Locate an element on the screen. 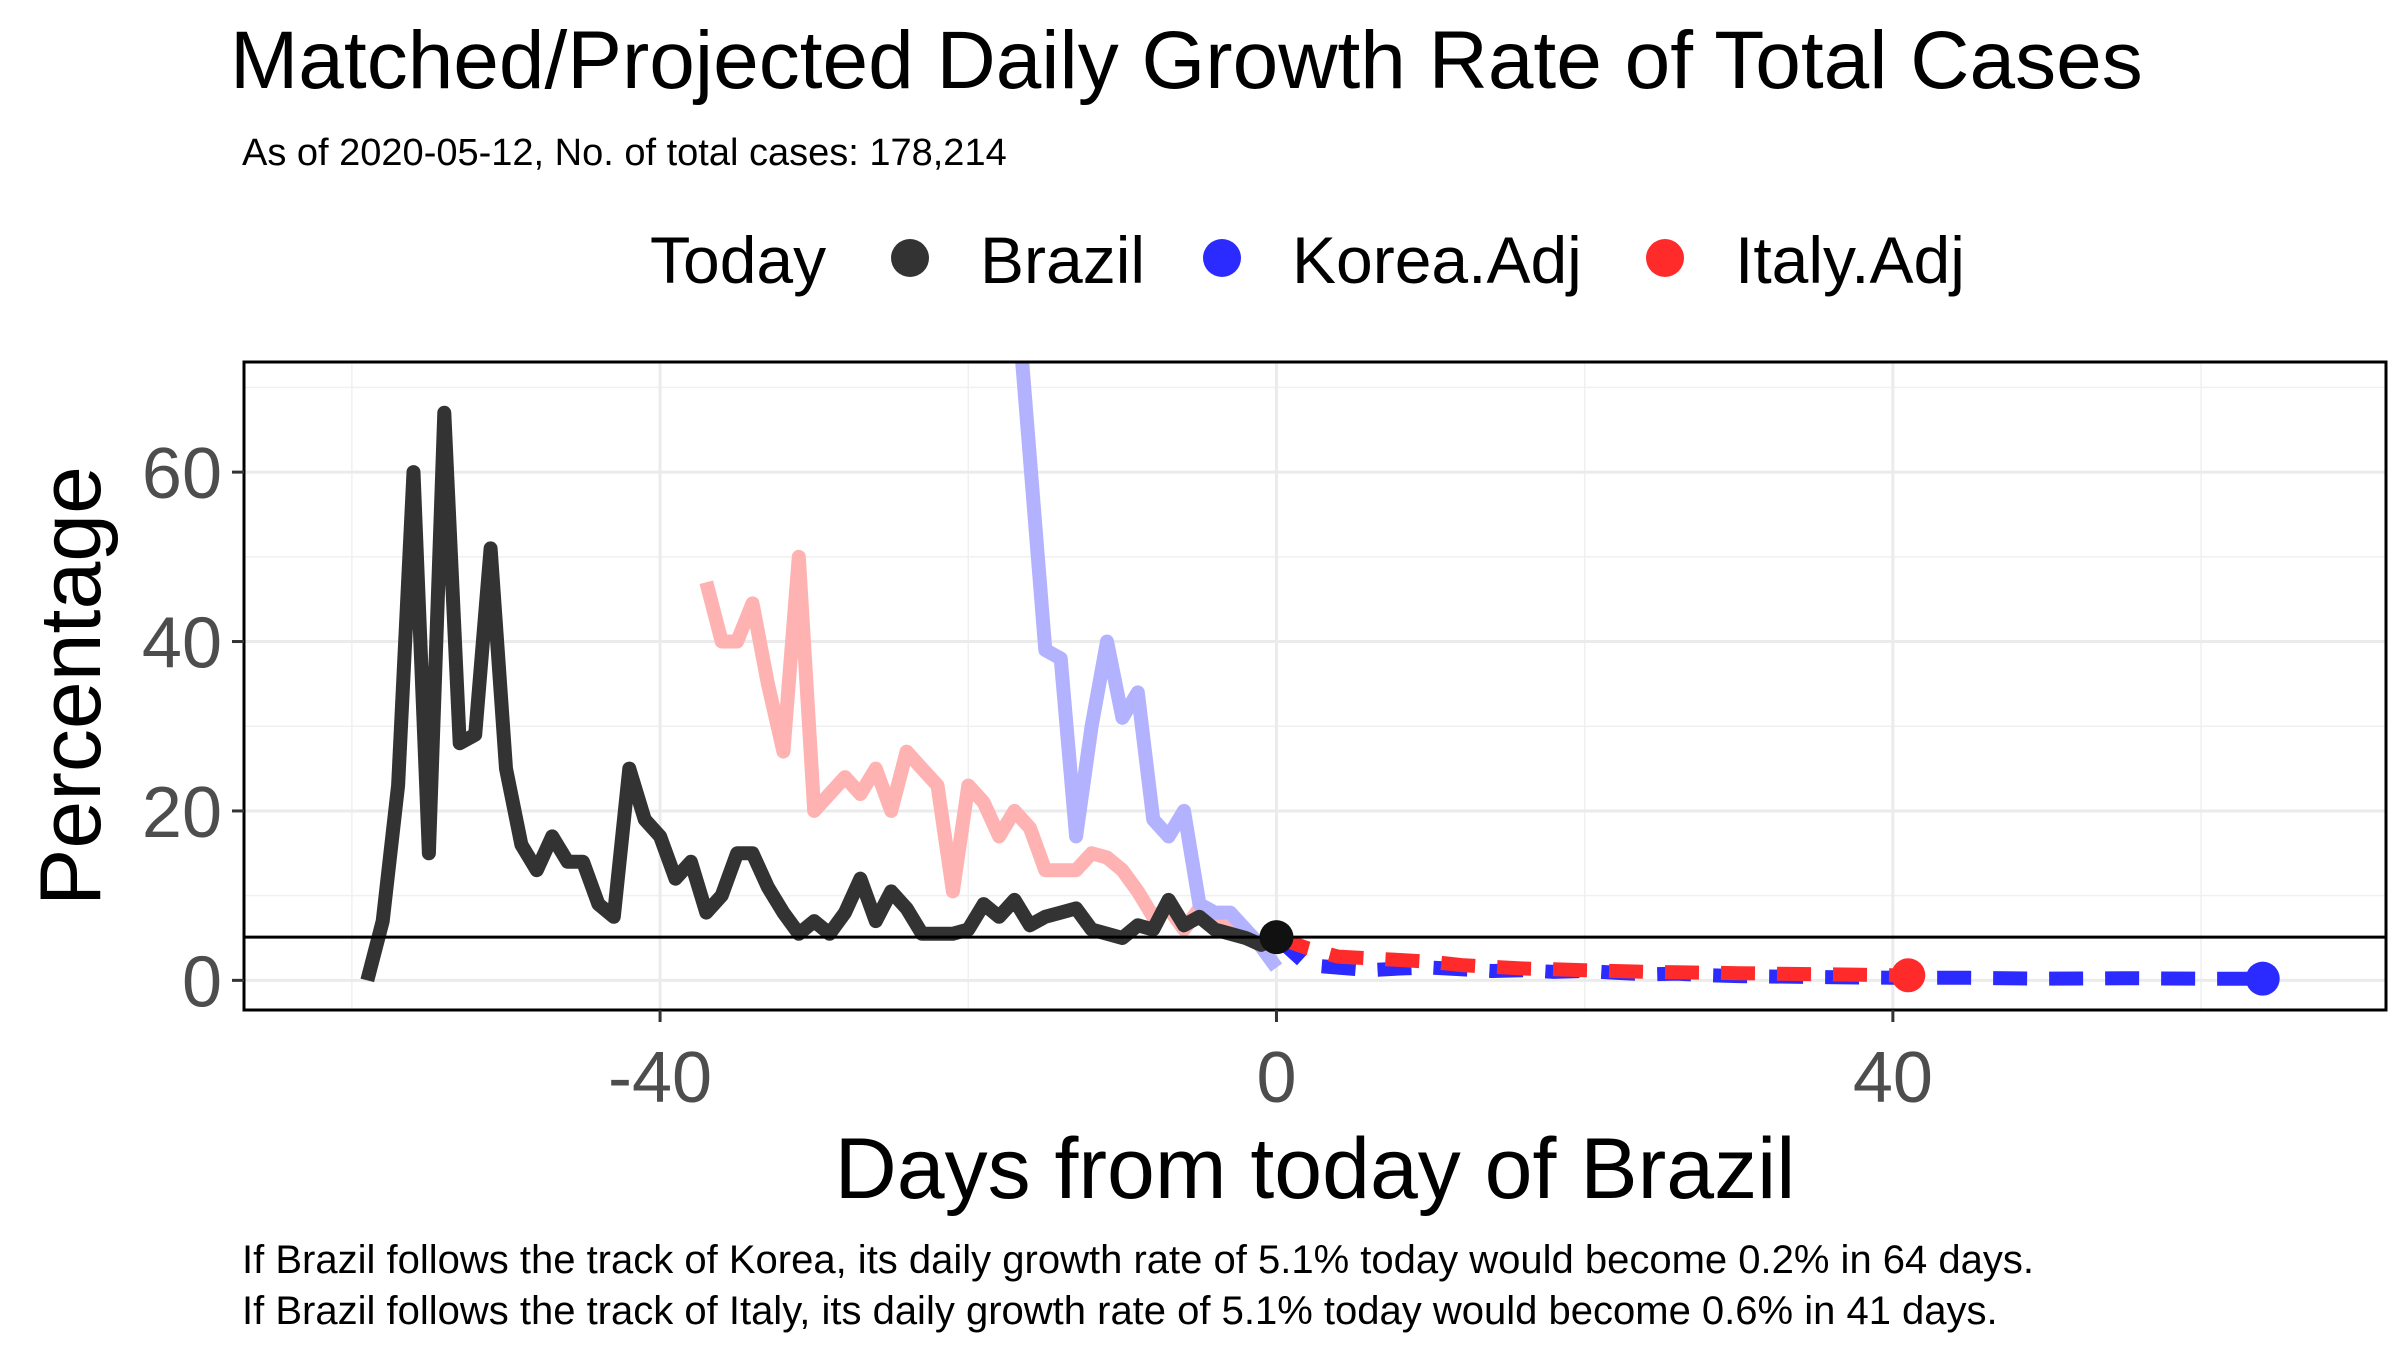 The height and width of the screenshot is (1350, 2400). legend-key-italy-adj is located at coordinates (1665, 258).